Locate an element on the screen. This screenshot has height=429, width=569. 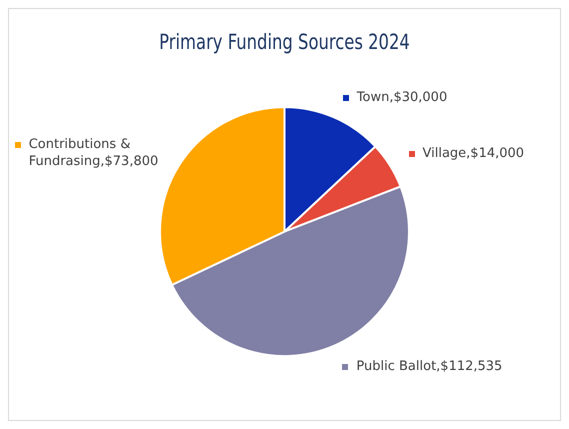
legend-label: Village,$14,000 is located at coordinates (473, 153).